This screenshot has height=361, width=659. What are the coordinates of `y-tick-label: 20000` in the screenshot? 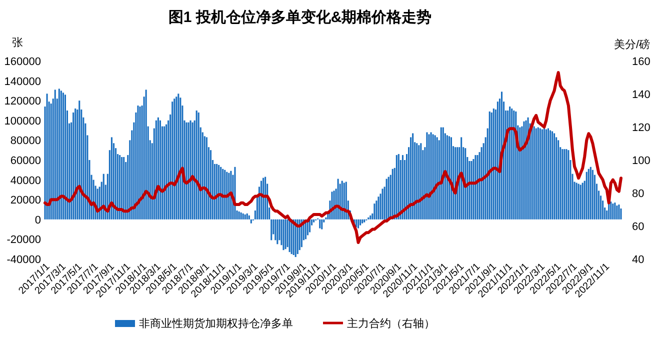 It's located at (25, 200).